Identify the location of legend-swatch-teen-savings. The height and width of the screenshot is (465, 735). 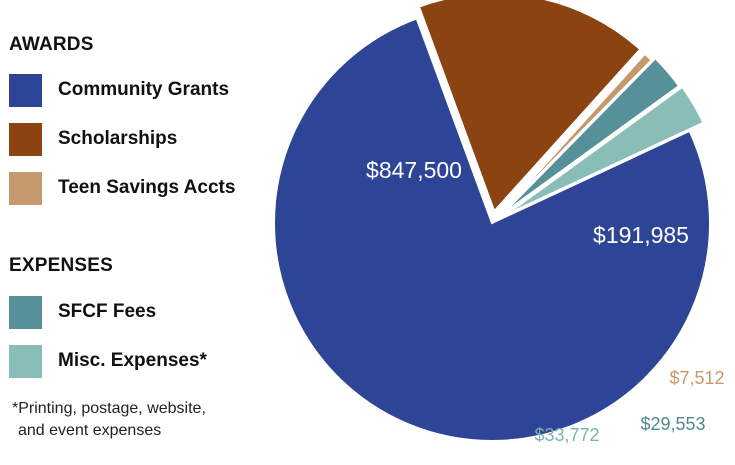
(25, 188).